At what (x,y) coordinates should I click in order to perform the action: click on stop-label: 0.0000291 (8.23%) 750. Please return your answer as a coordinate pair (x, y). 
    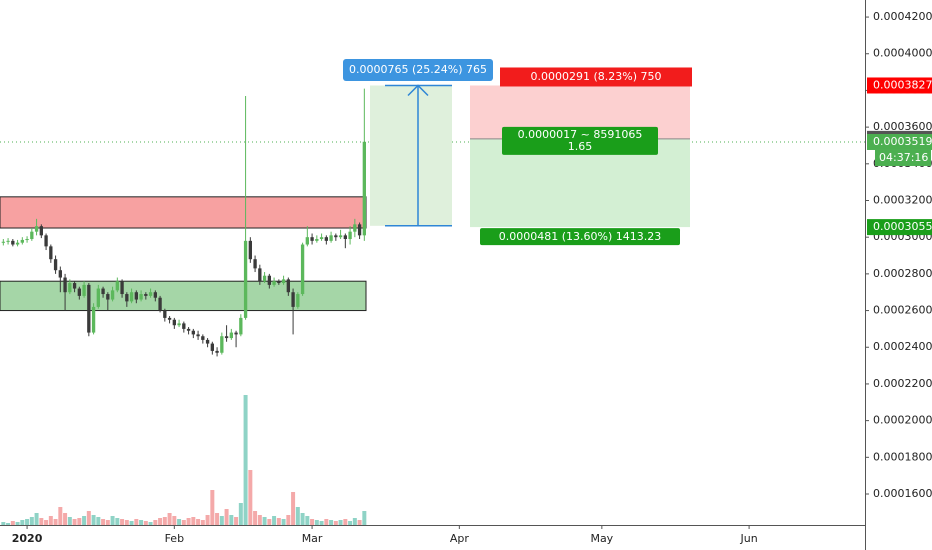
    Looking at the image, I should click on (595, 76).